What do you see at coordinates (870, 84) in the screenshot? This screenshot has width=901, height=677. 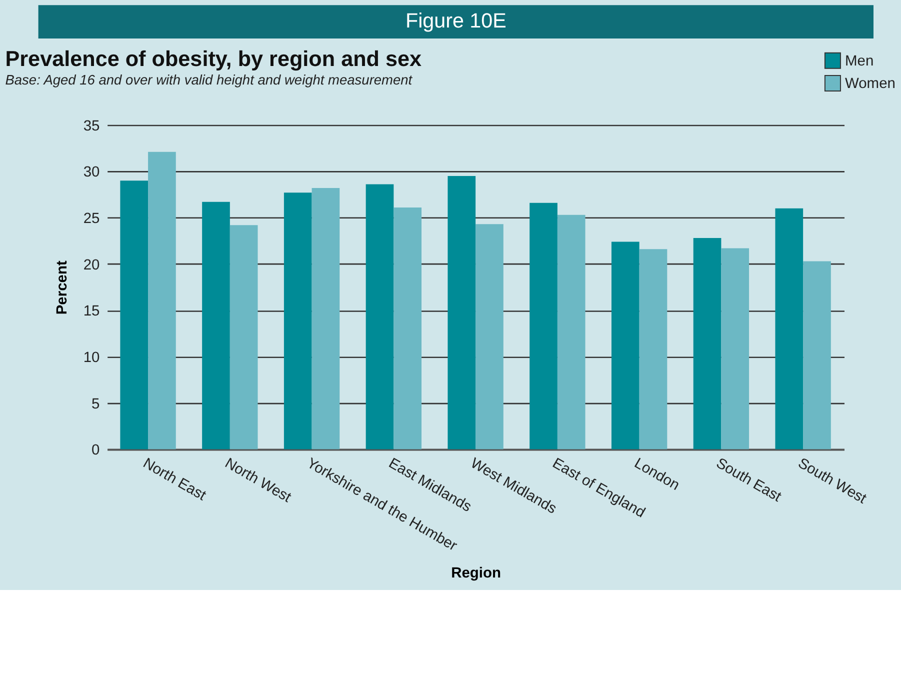 I see `legend-label: Women` at bounding box center [870, 84].